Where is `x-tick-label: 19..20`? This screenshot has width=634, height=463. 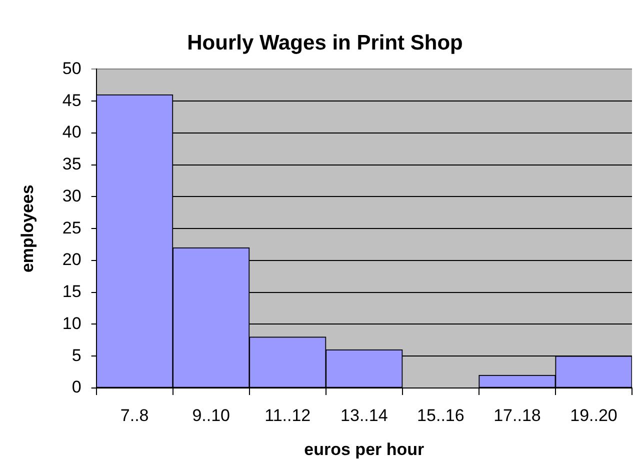 x-tick-label: 19..20 is located at coordinates (594, 416).